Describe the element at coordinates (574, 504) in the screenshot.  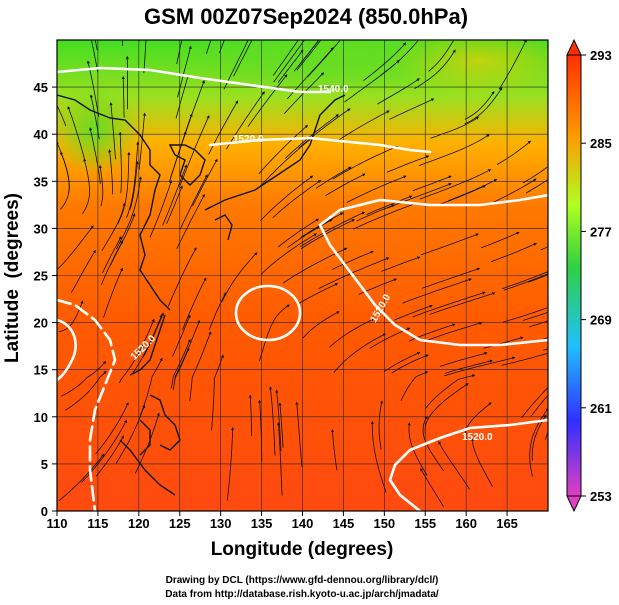
I see `colorbar-bottom-arrow` at that location.